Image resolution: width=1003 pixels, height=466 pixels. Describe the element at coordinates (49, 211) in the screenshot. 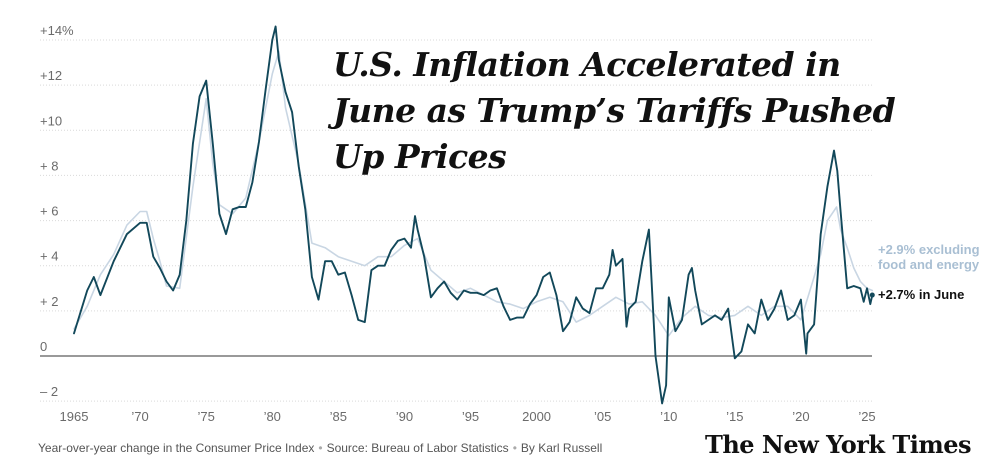

I see `y-tick-label: + 6` at that location.